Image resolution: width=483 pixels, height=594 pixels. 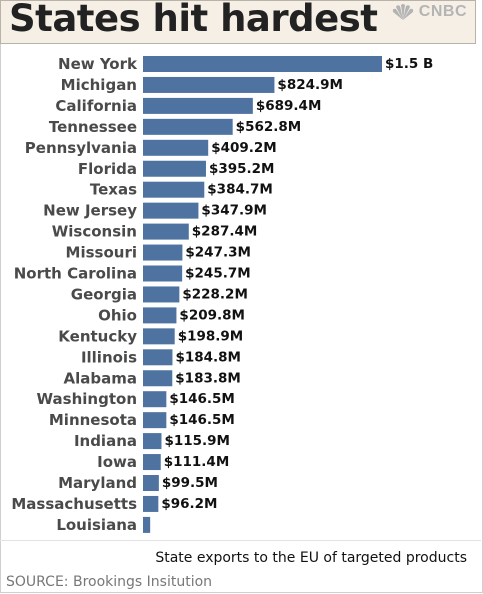 What do you see at coordinates (240, 190) in the screenshot?
I see `value-label: $384.7M` at bounding box center [240, 190].